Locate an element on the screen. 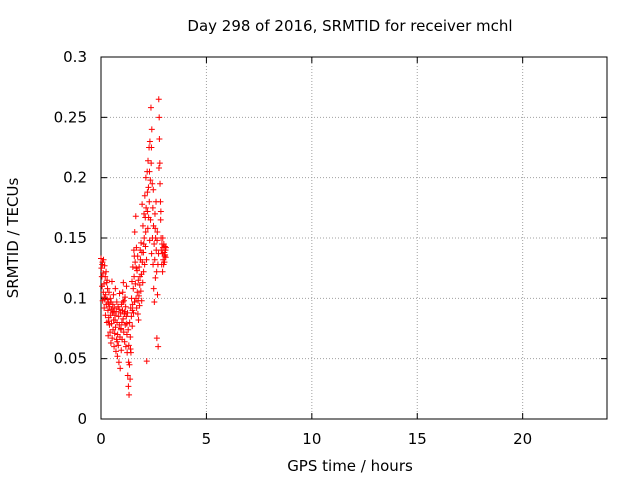 Image resolution: width=640 pixels, height=480 pixels. y-tick-label: 0.1 is located at coordinates (75, 298).